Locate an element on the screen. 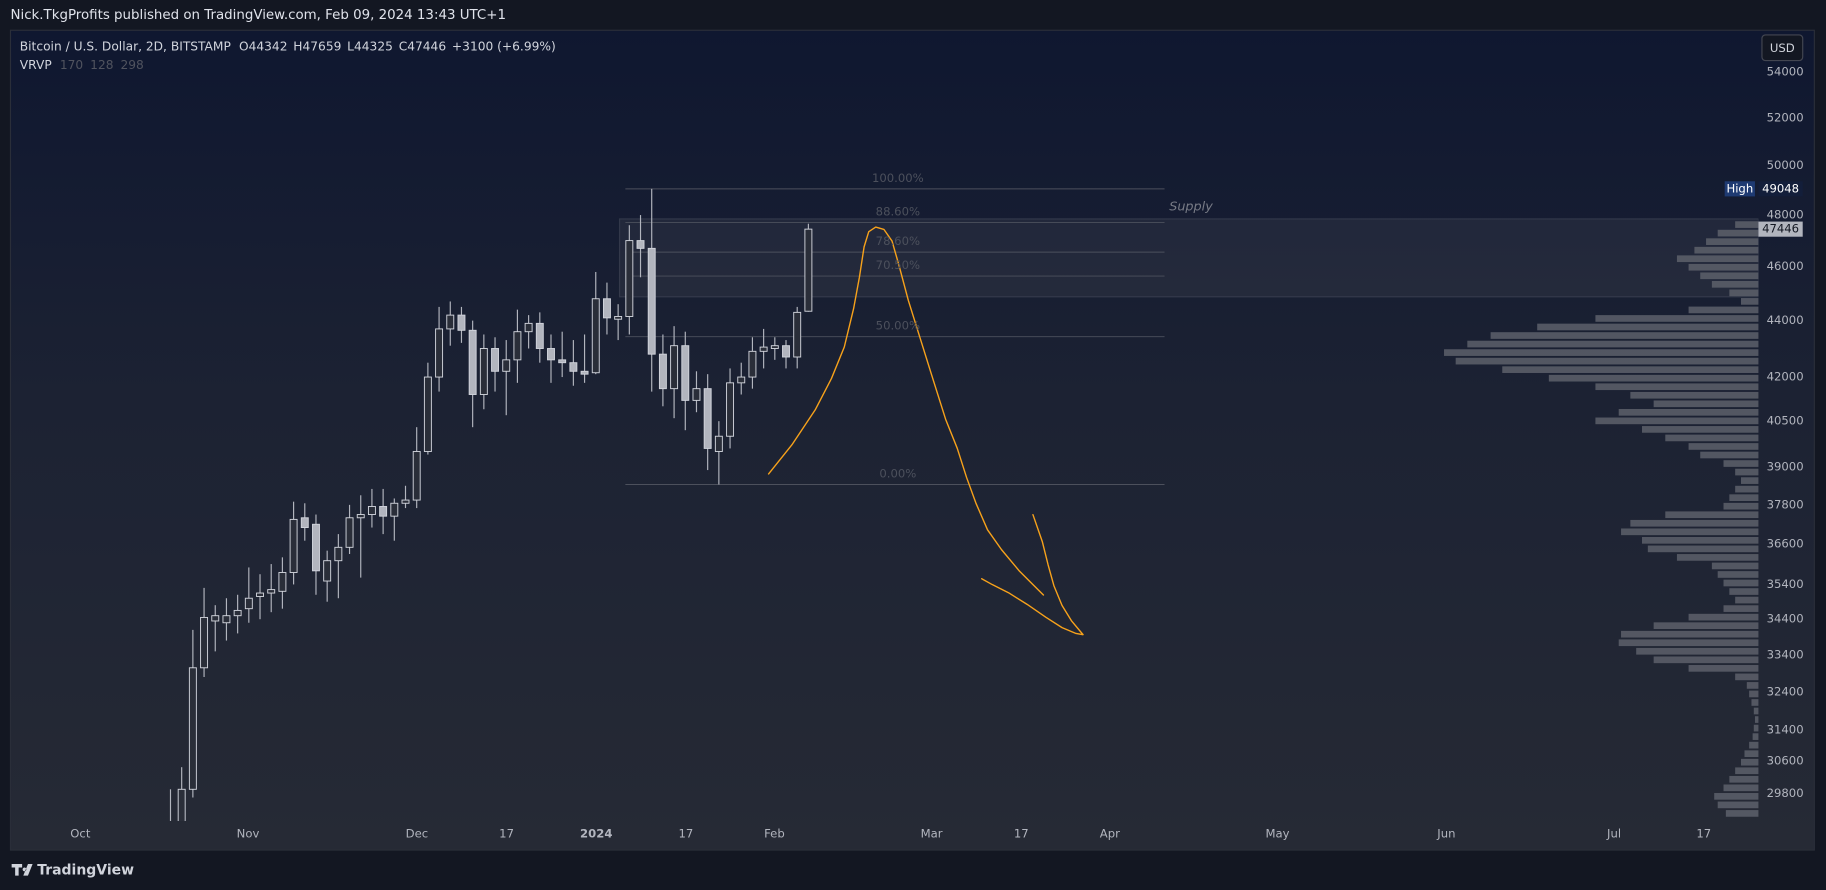  x-tick-label: Feb is located at coordinates (774, 833).